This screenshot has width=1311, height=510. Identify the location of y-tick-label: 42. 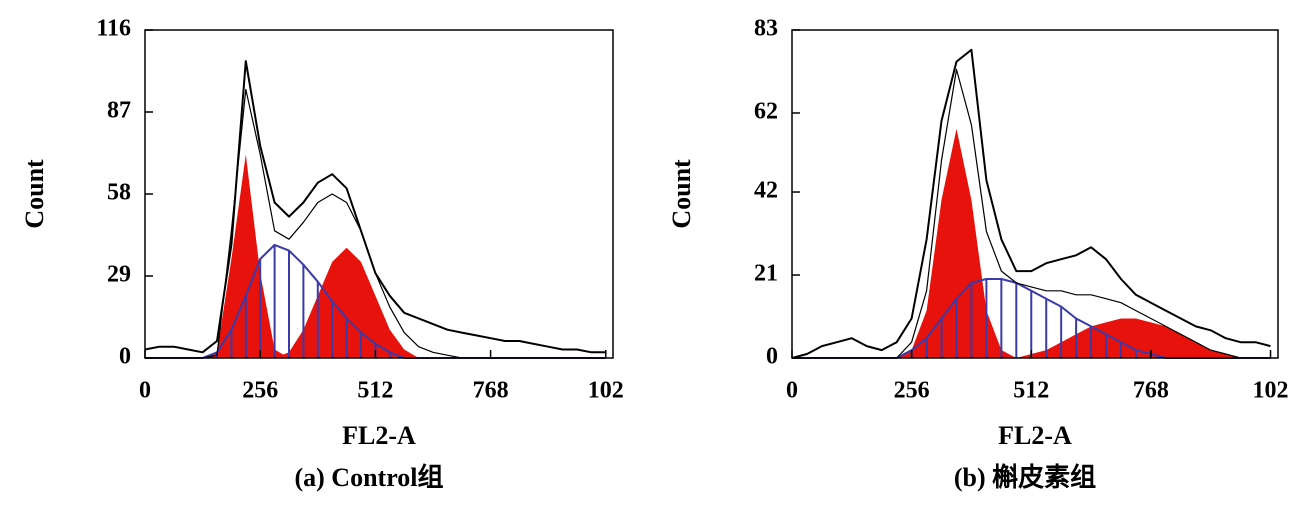
(766, 191).